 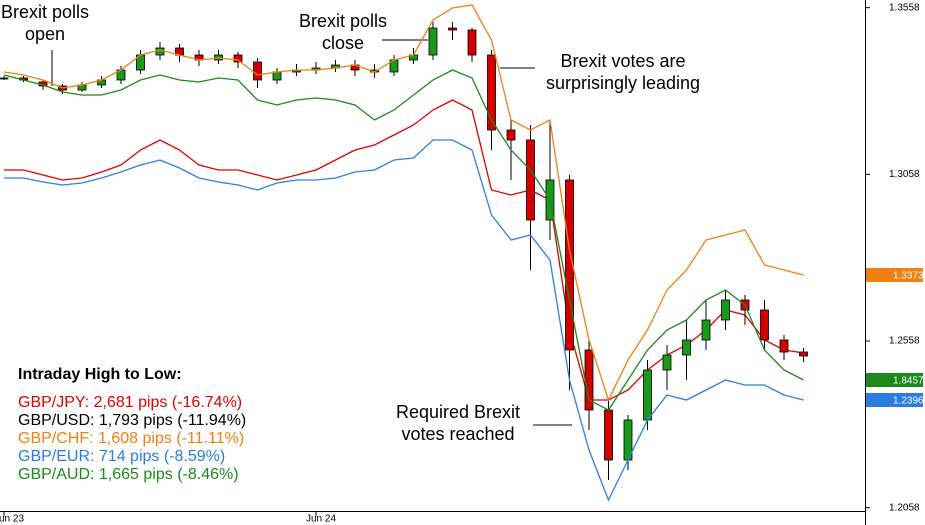 What do you see at coordinates (321, 519) in the screenshot?
I see `x-tick-label: Jun 24` at bounding box center [321, 519].